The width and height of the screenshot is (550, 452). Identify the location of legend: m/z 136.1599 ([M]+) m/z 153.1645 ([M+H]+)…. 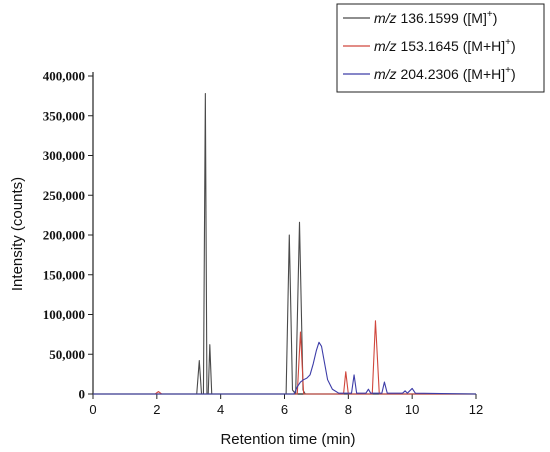
(440, 48).